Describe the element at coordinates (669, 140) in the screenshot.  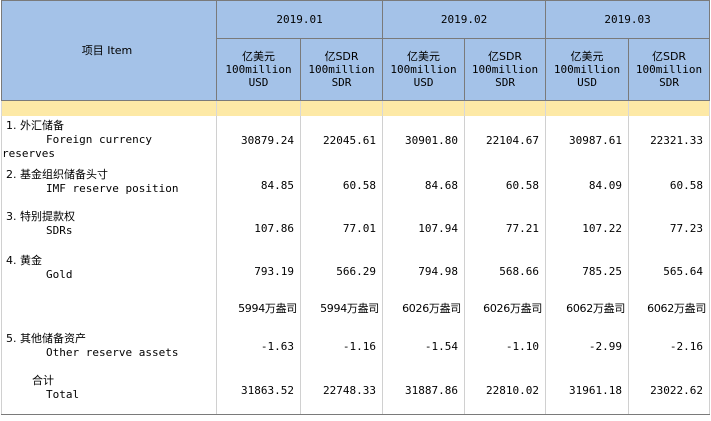
I see `value-cell: 22321.33` at that location.